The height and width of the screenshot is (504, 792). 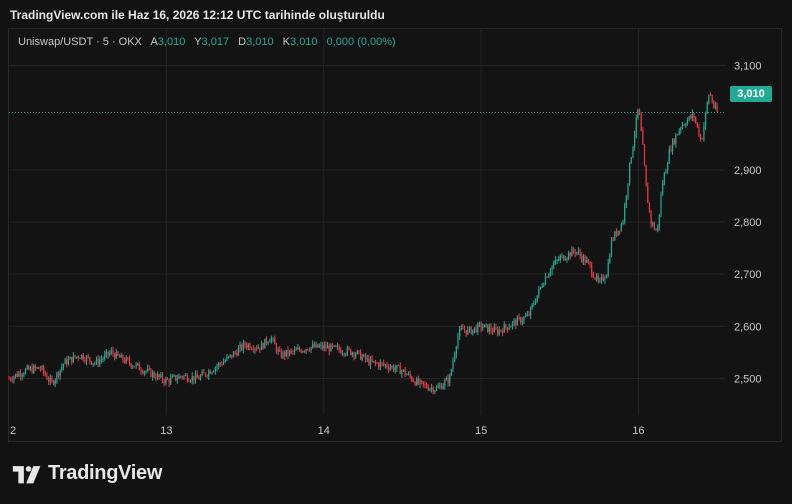 I want to click on tradingview-logo: TradingView, so click(x=87, y=473).